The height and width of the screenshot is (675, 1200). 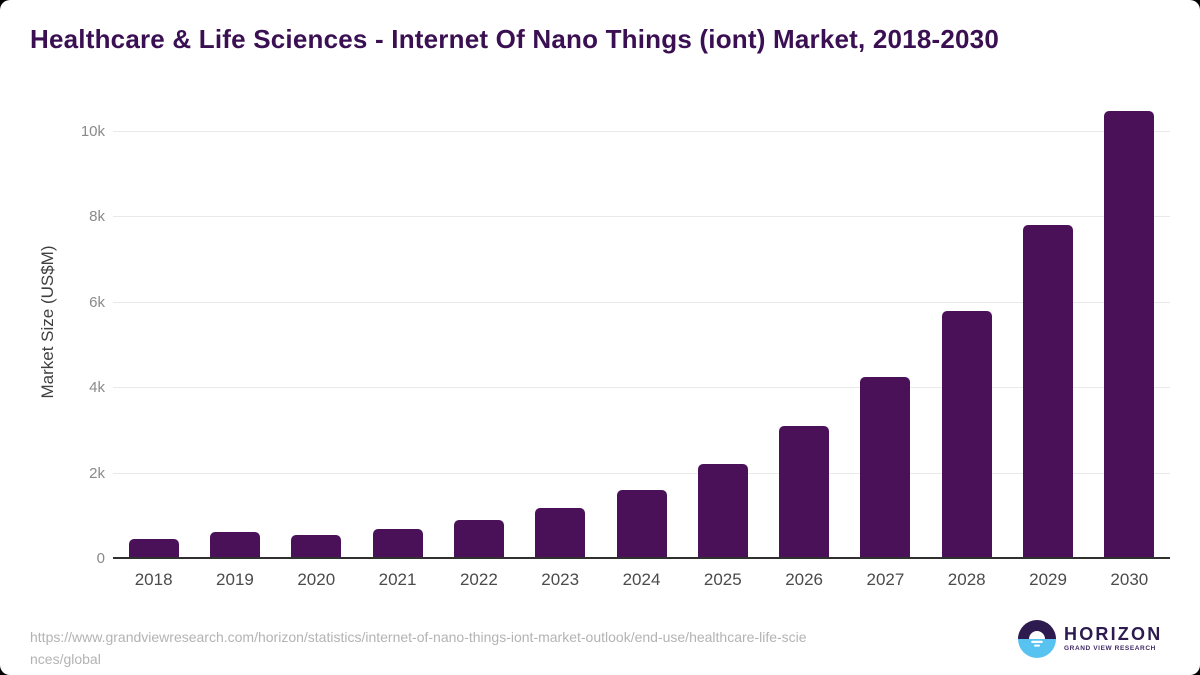 I want to click on bar-2027, so click(x=885, y=467).